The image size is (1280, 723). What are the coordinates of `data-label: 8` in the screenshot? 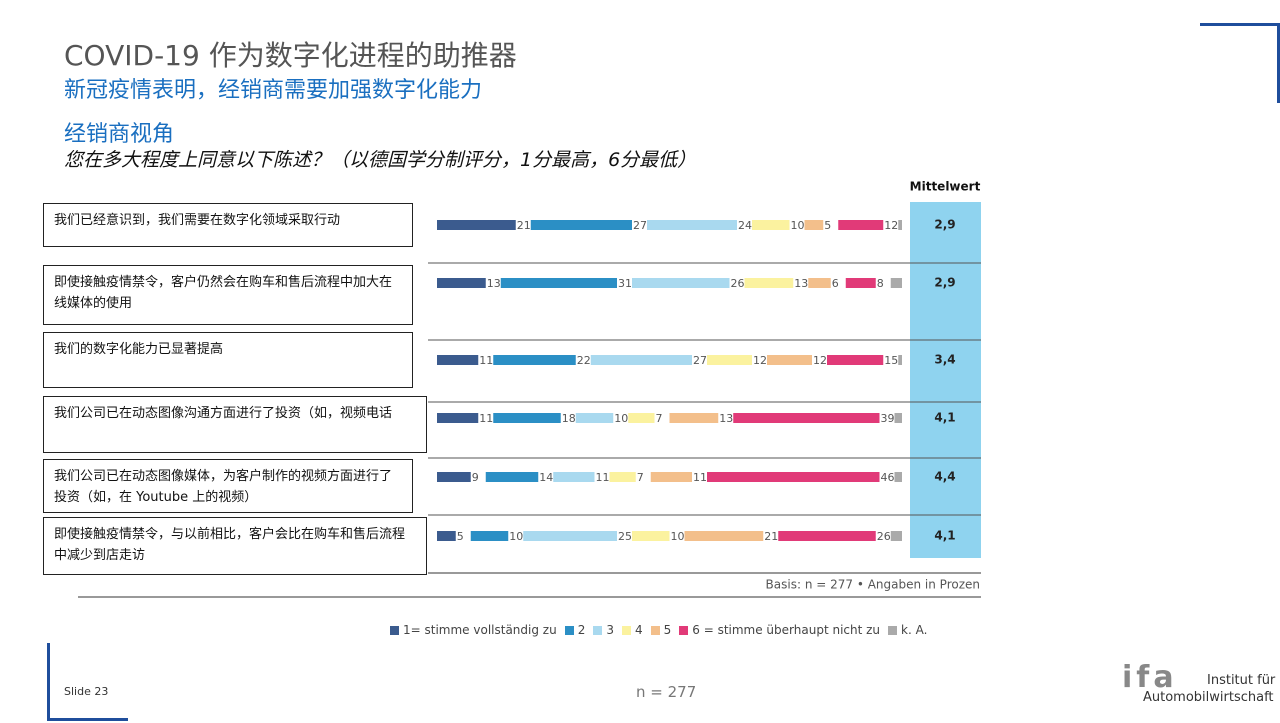 It's located at (880, 283).